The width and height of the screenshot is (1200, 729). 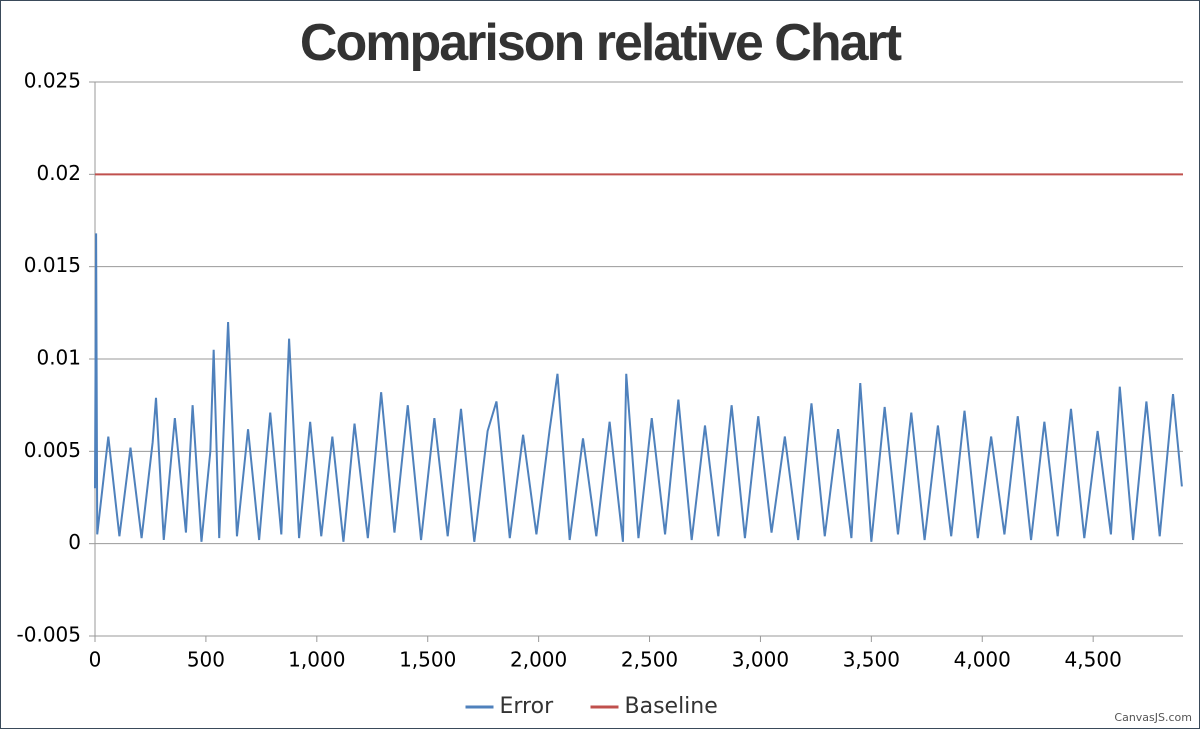 I want to click on x-tick-label: 3,500, so click(x=871, y=660).